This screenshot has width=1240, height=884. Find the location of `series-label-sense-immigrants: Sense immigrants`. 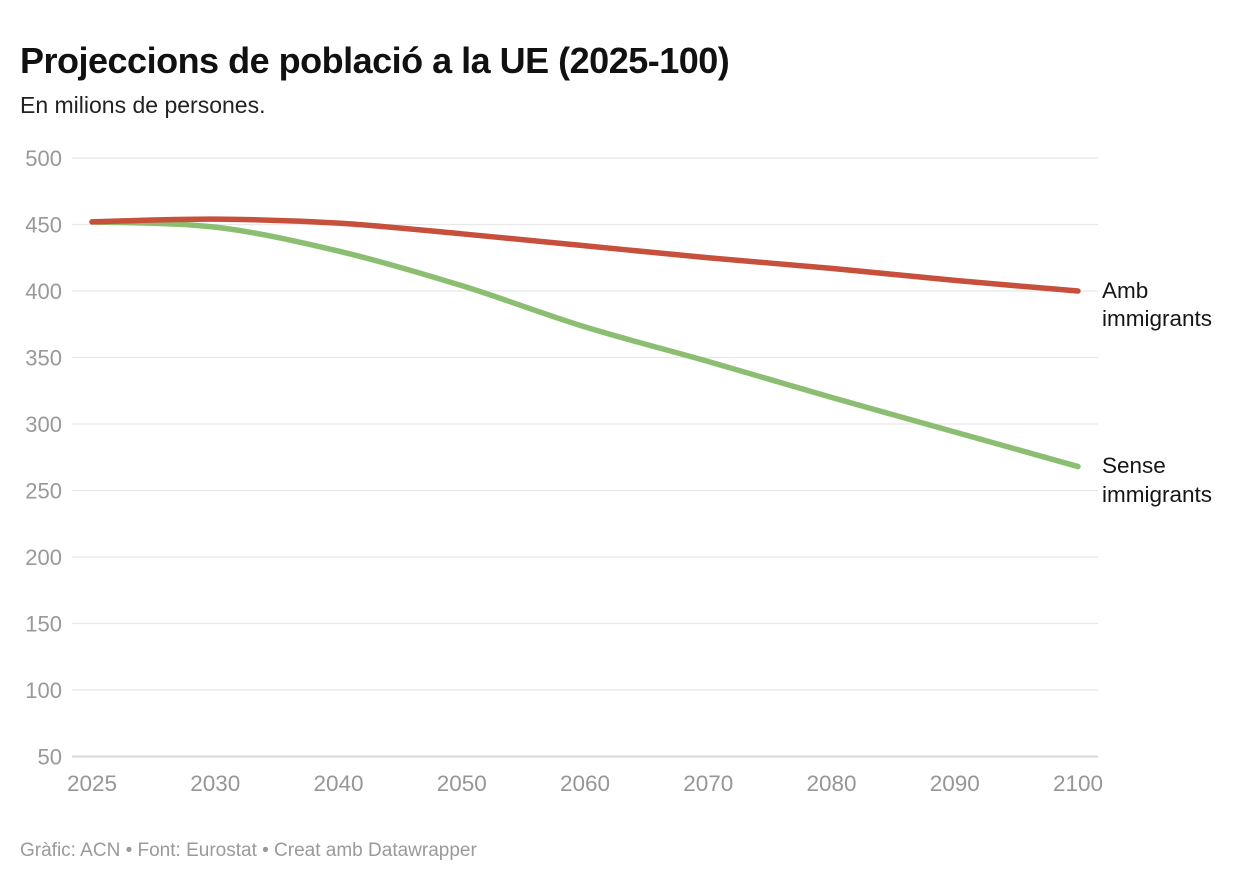

series-label-sense-immigrants: Sense immigrants is located at coordinates (1157, 480).